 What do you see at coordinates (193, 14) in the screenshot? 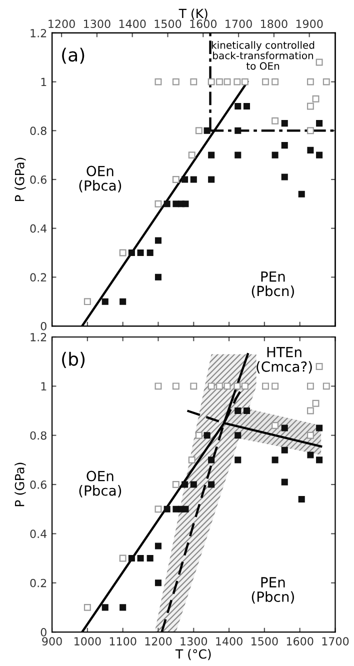
I see `x2-axis-title: T (K)` at bounding box center [193, 14].